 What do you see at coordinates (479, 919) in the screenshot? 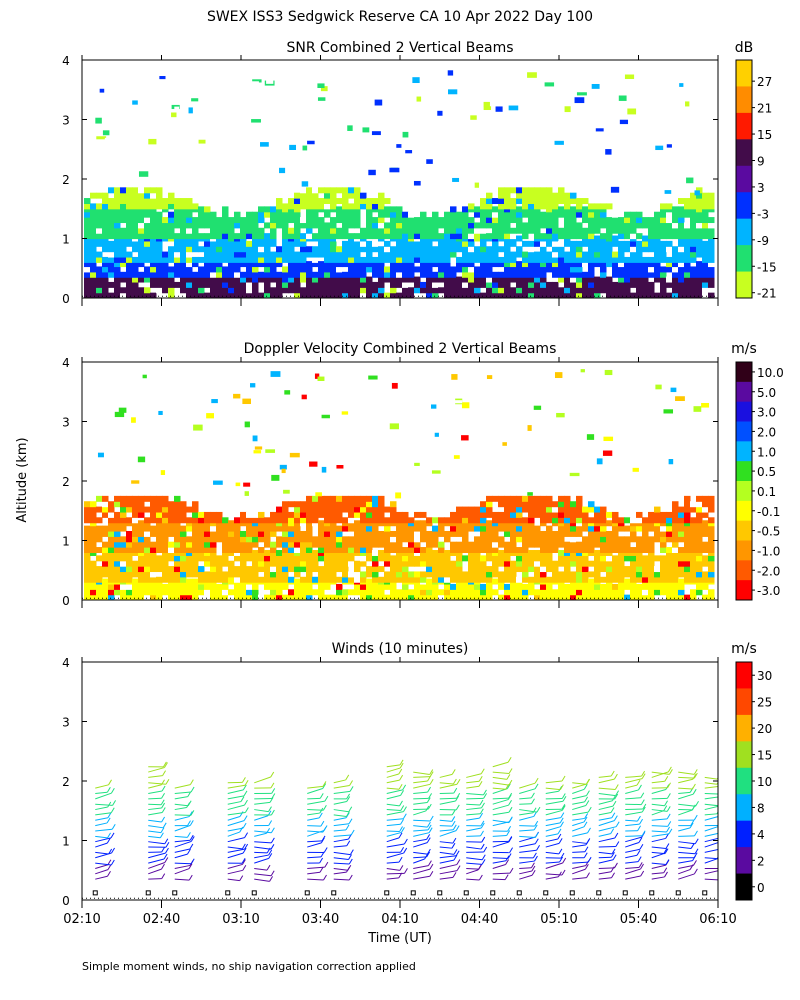
I see `x-tick-label: 04:40` at bounding box center [479, 919].